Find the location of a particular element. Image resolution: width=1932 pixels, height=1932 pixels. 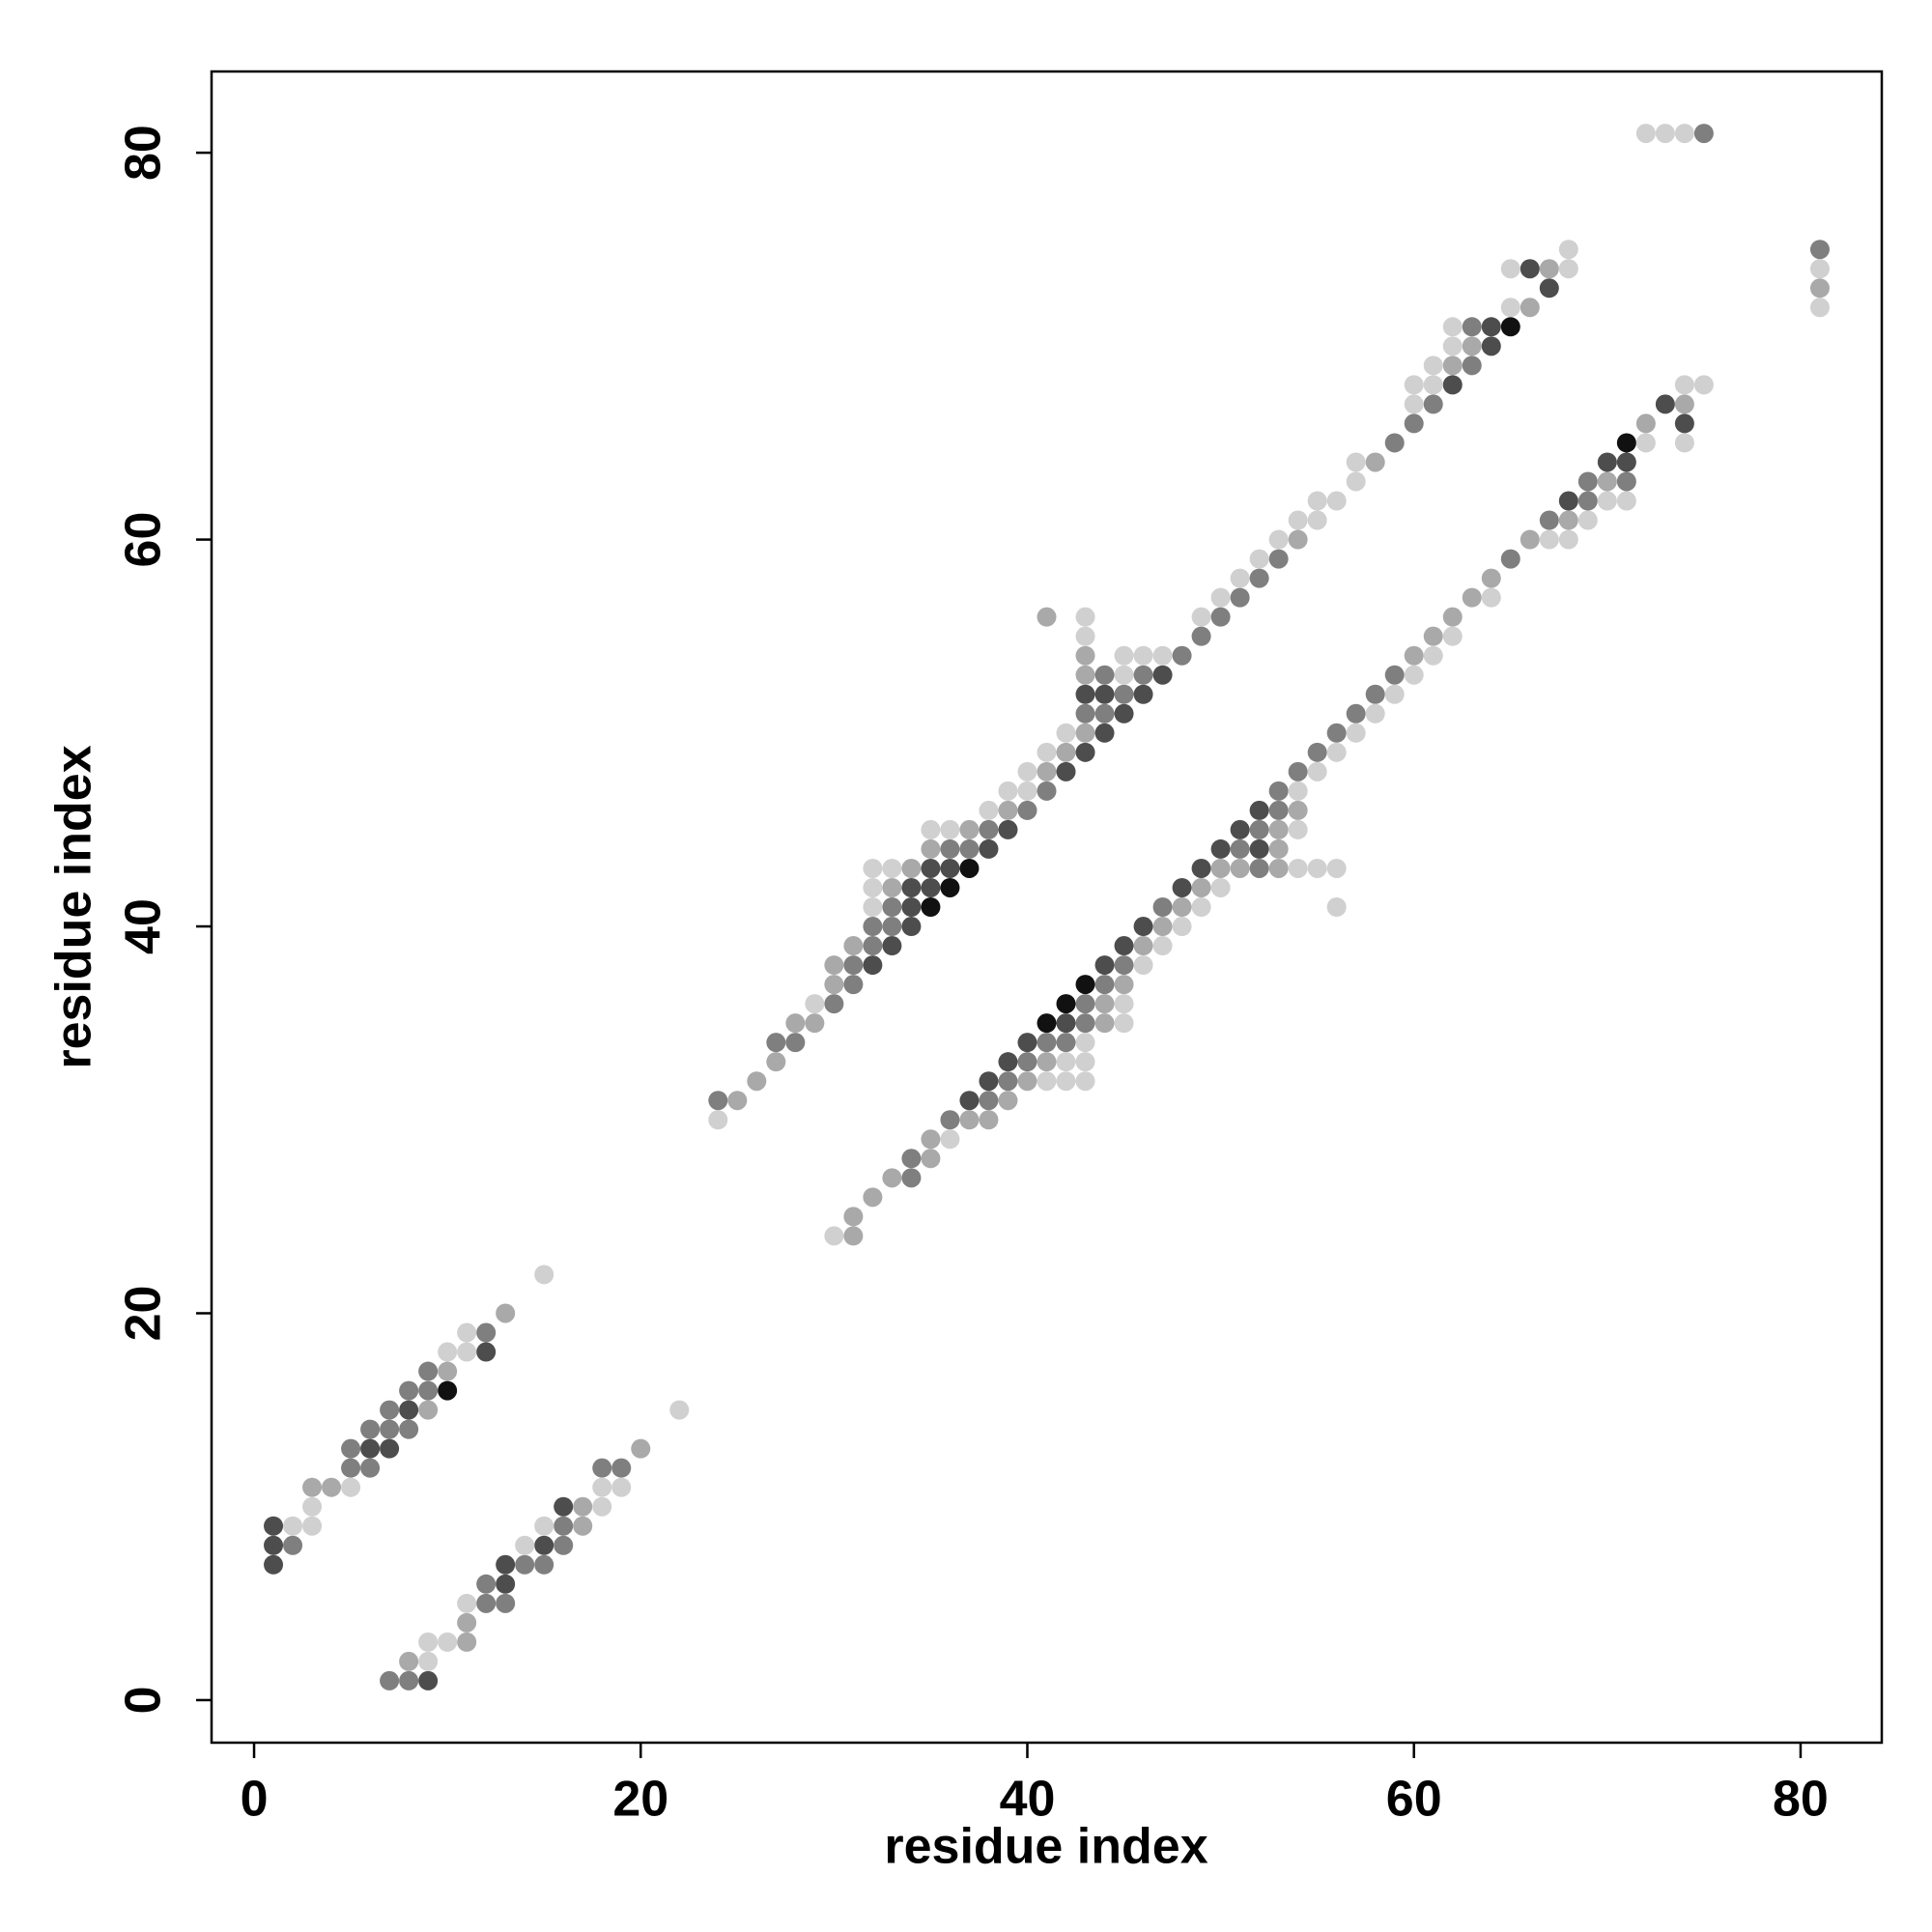

y-tick-label: 0 is located at coordinates (144, 1700).